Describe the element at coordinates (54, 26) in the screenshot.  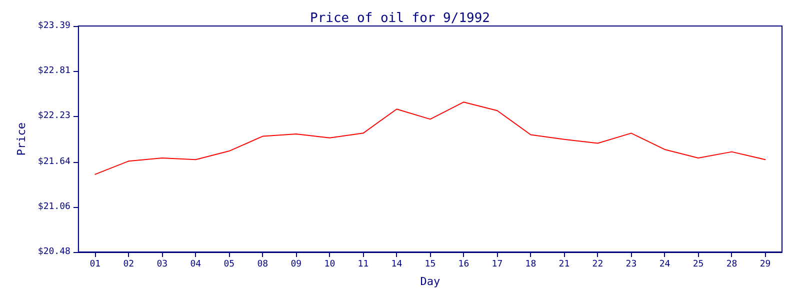
I see `y-tick-label: $23.39` at that location.